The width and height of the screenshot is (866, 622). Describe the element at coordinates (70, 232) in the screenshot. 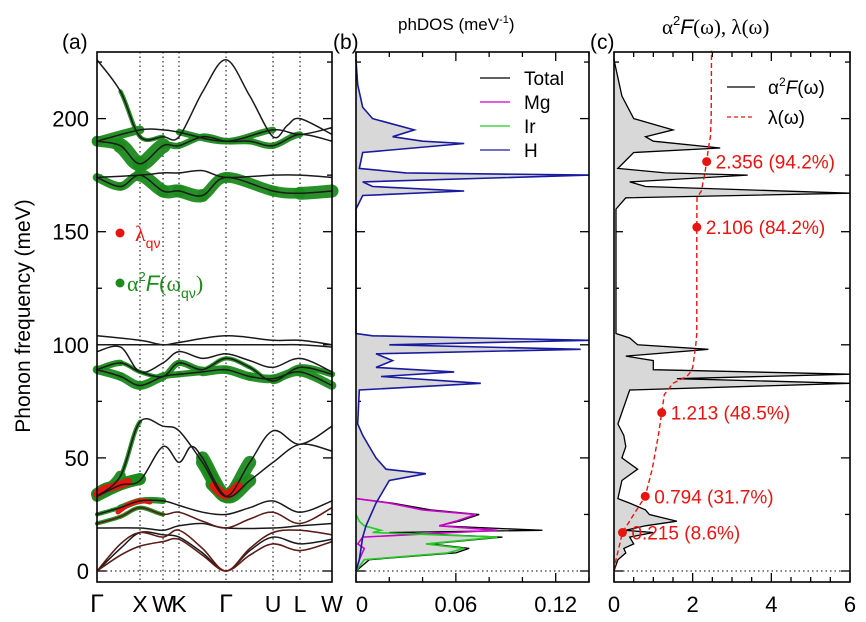

I see `y-tick-label: 150` at that location.